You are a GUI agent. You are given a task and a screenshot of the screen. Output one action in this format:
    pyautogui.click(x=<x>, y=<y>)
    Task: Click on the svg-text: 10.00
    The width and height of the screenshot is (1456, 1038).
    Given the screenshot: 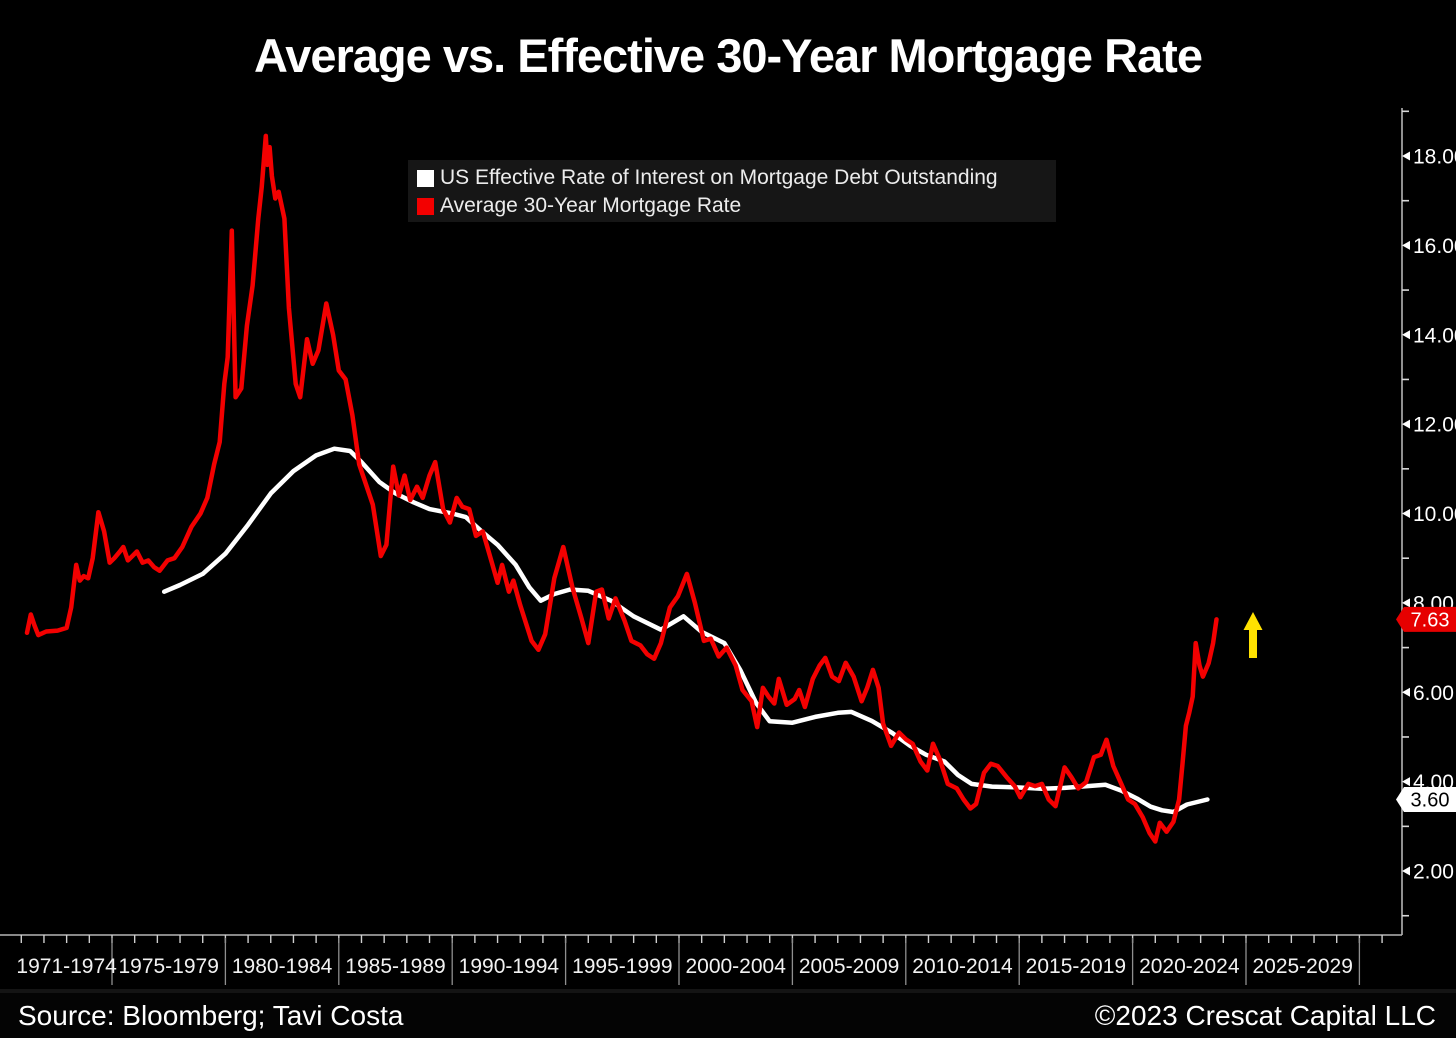 What is the action you would take?
    pyautogui.click(x=1434, y=514)
    